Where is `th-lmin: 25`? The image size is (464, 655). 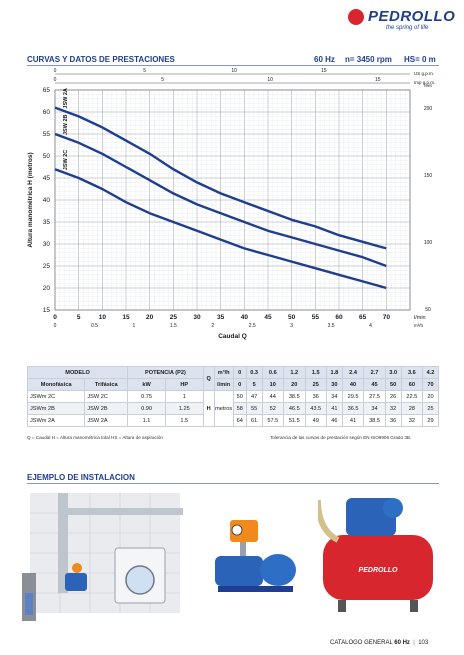
th-lmin: 25 is located at coordinates (315, 384).